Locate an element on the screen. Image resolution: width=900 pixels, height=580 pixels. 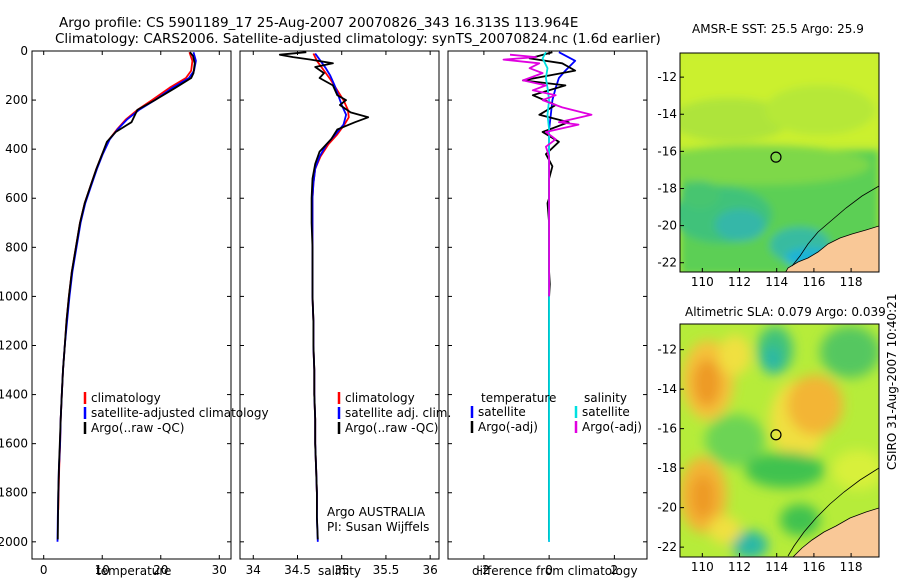
y-tick-label: 600 is located at coordinates (16, 198).